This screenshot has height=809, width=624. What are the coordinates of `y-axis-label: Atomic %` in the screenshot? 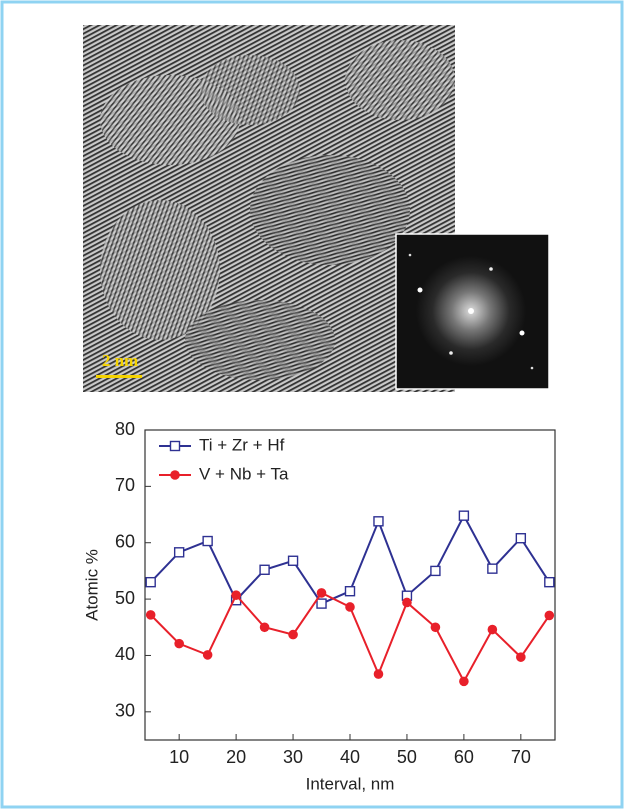 It's located at (91, 585).